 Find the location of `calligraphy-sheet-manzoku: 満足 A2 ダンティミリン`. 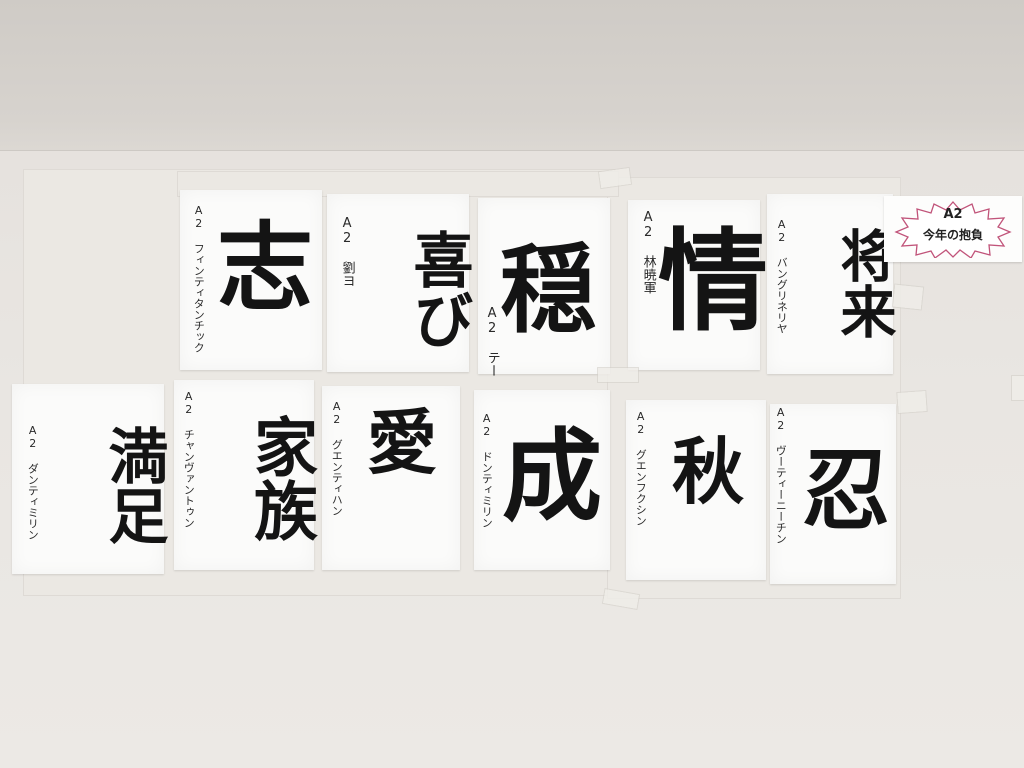

calligraphy-sheet-manzoku: 満足 A2 ダンティミリン is located at coordinates (90, 479).